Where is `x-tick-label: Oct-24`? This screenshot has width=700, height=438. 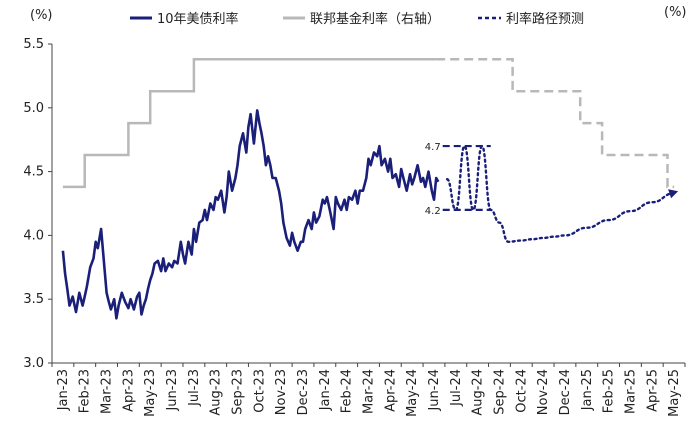
x-tick-label: Oct-24 is located at coordinates (521, 391).